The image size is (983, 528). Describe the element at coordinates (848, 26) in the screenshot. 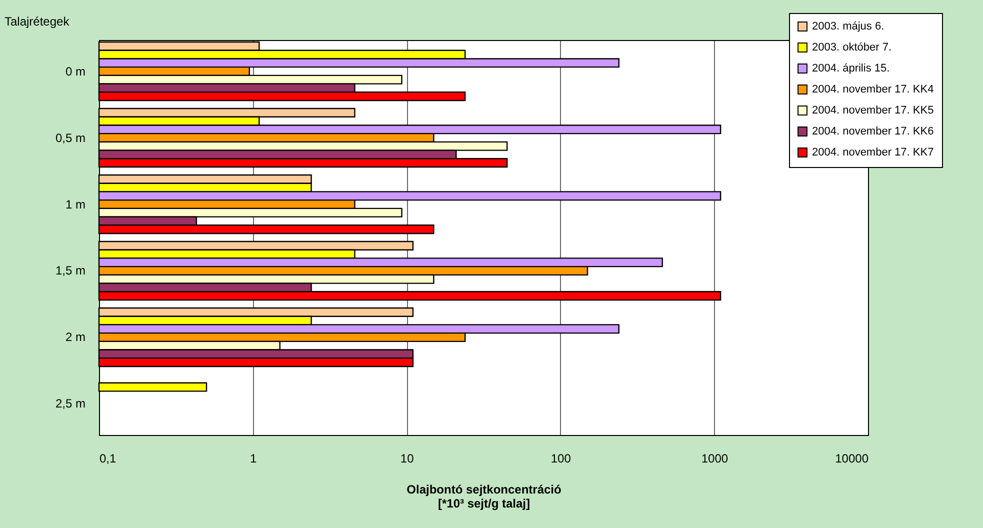

I see `legend-label: 2003. május 6.` at that location.